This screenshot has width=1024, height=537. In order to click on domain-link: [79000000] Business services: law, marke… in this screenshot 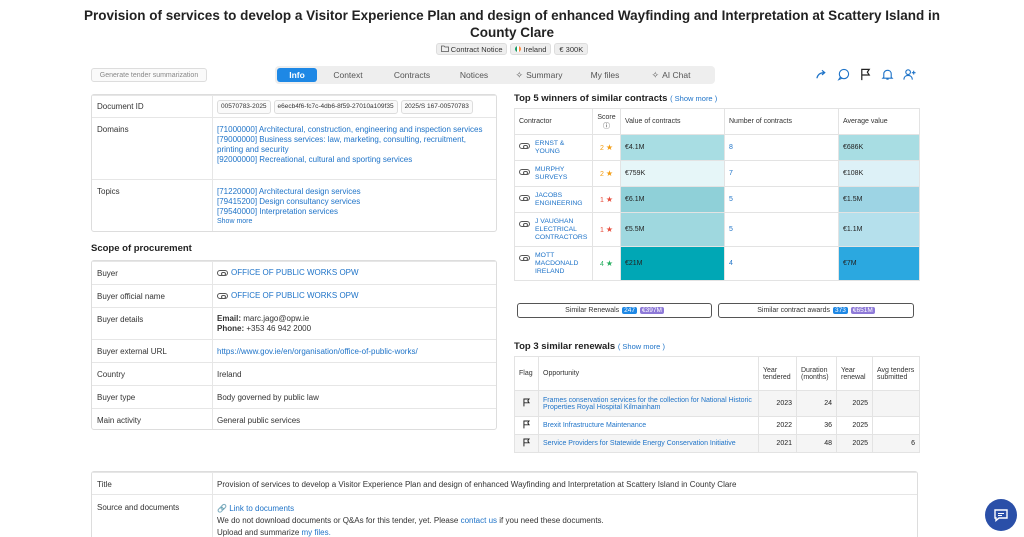, I will do `click(342, 144)`.